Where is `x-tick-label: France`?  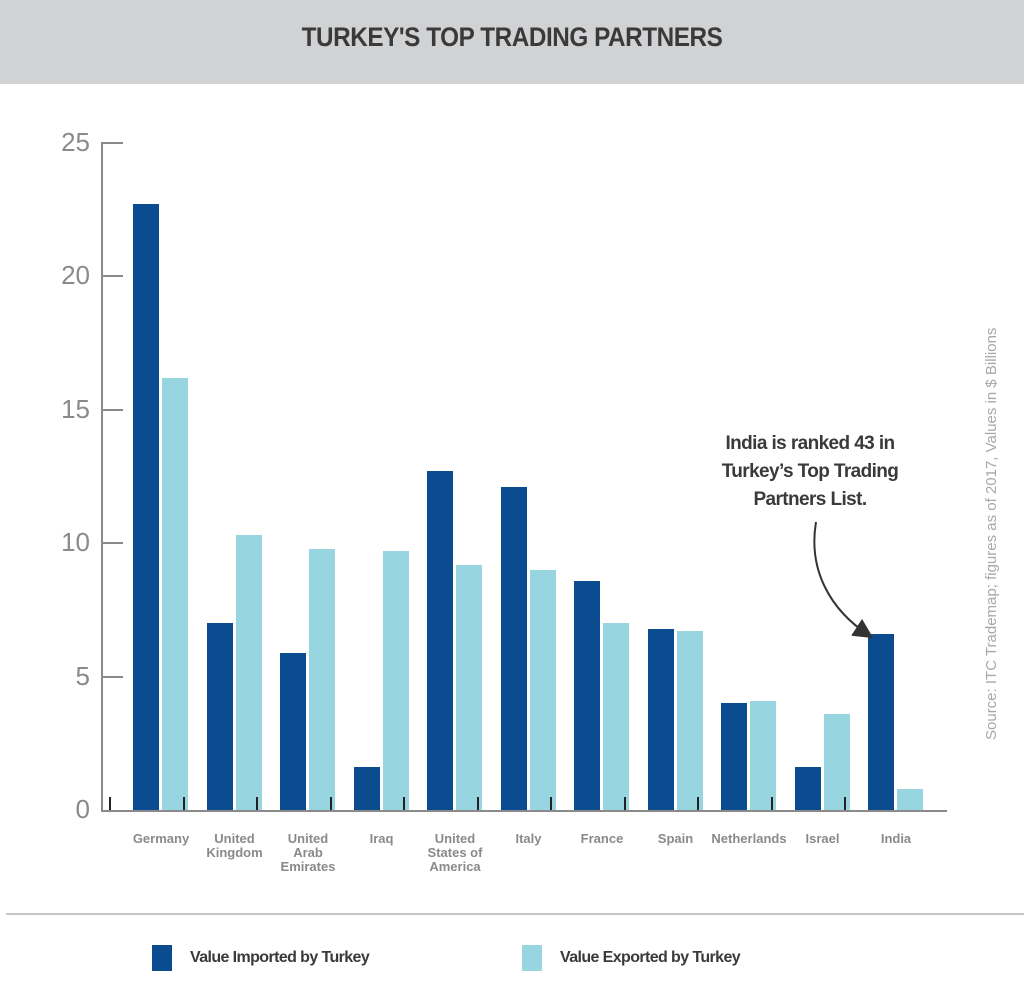 x-tick-label: France is located at coordinates (602, 838).